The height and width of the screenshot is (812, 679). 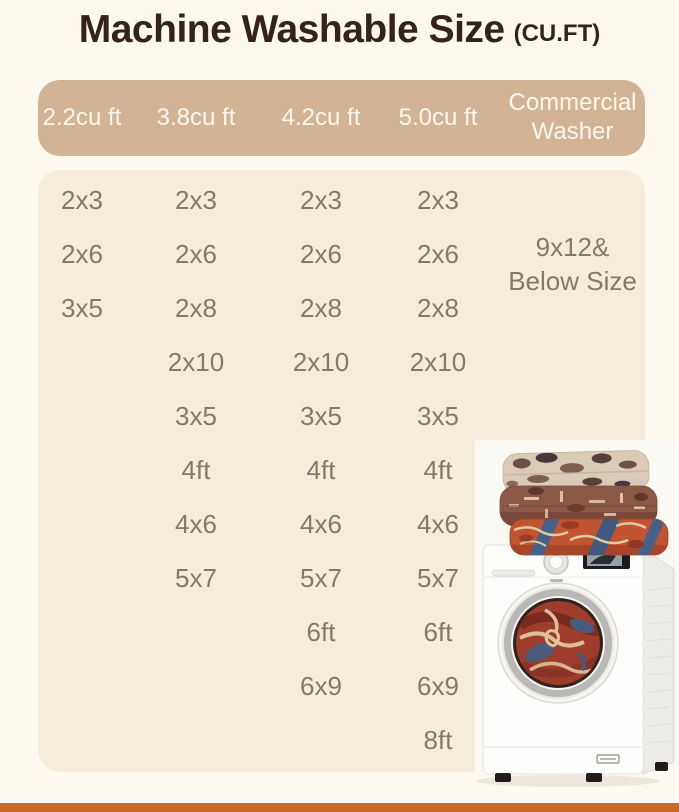 I want to click on washer-door, so click(x=558, y=643).